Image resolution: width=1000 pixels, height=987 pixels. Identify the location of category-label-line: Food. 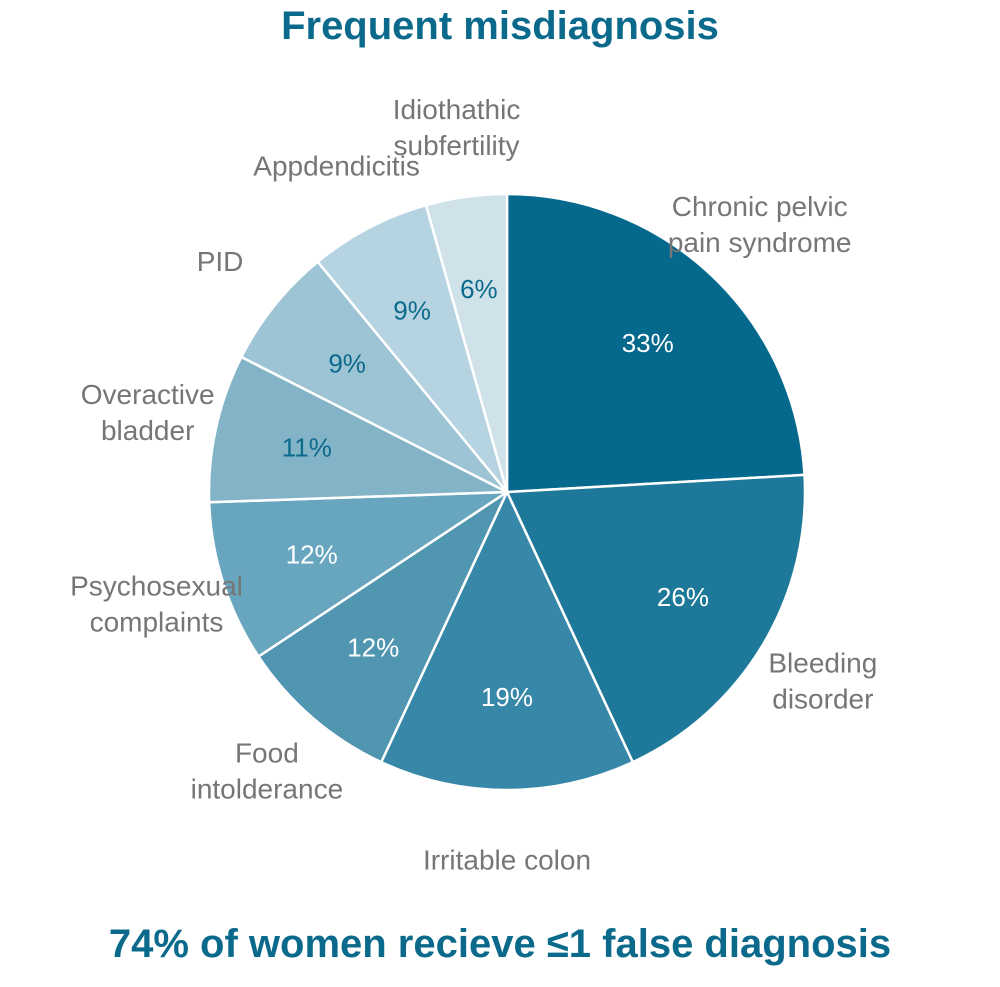
(267, 752).